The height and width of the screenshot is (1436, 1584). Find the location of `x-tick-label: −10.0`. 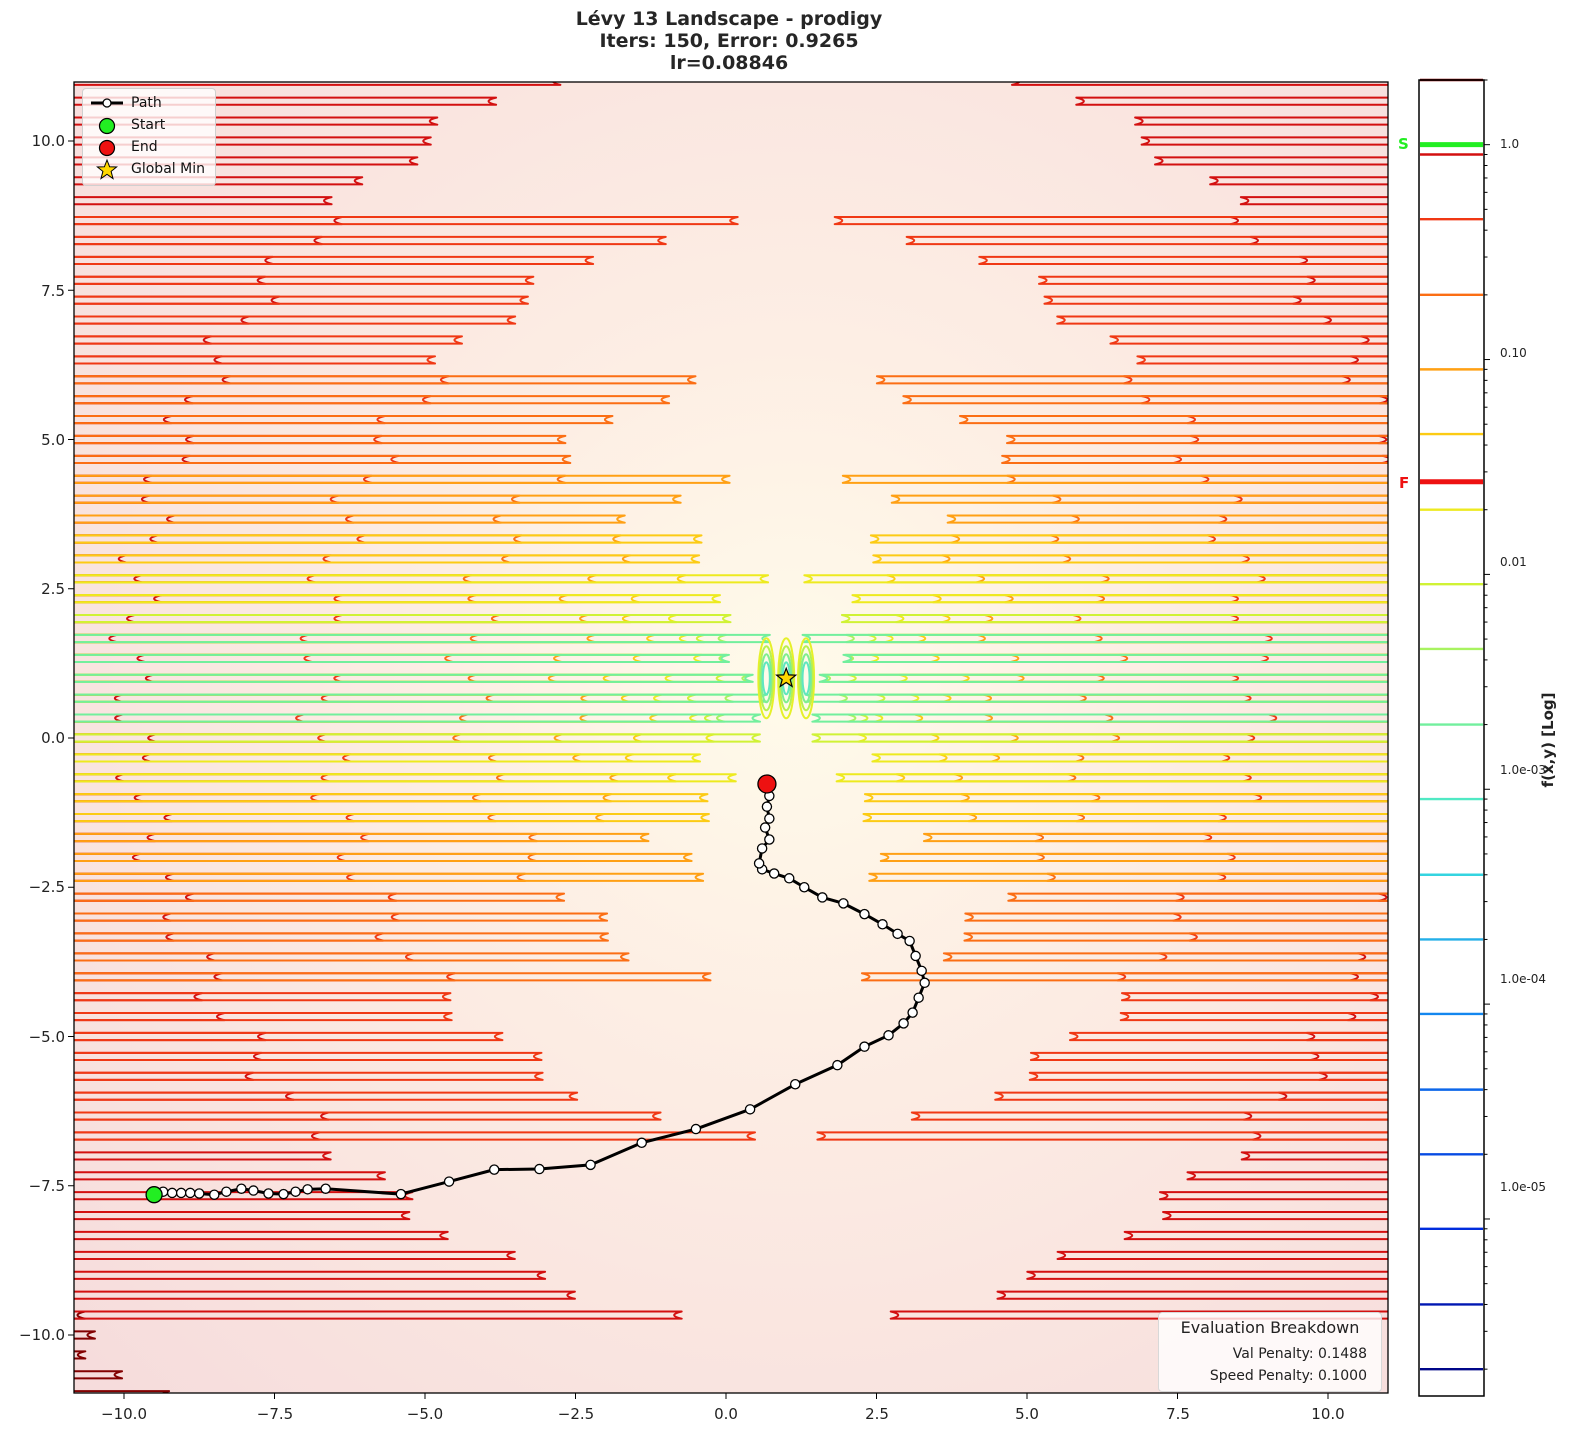

x-tick-label: −10.0 is located at coordinates (124, 1414).